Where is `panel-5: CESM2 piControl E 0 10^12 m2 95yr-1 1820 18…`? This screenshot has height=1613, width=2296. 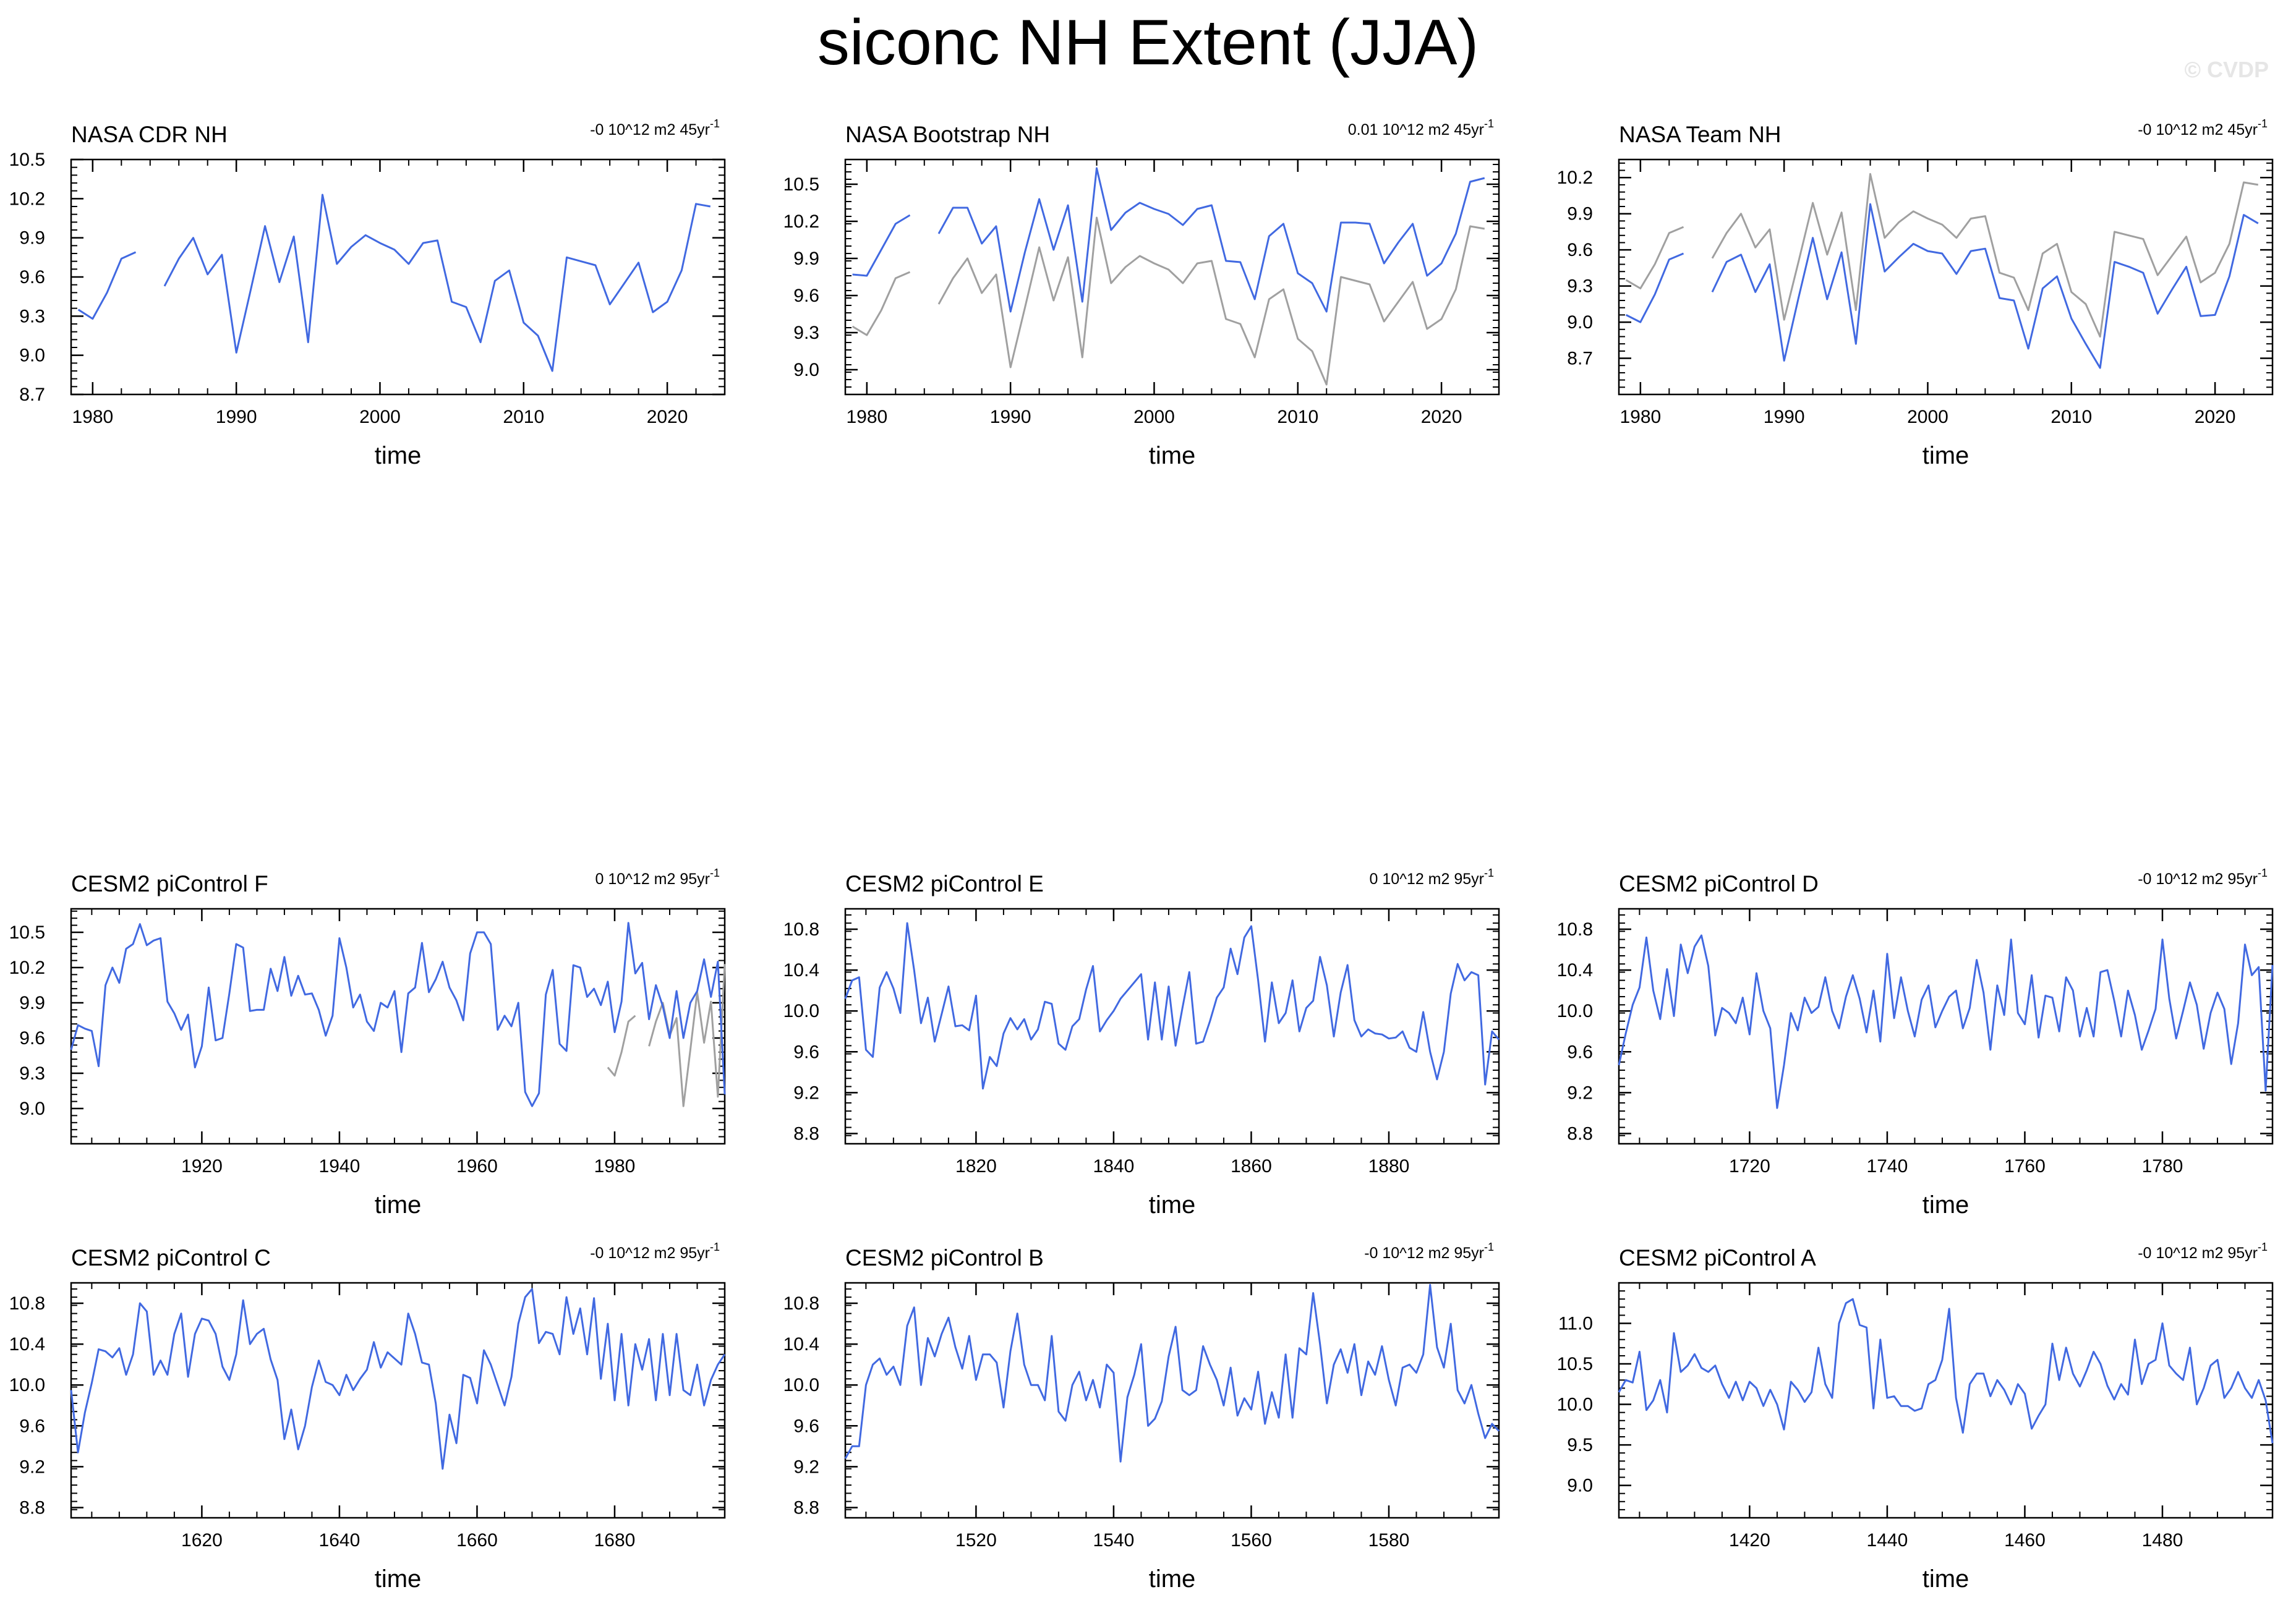
panel-5: CESM2 piControl E 0 10^12 m2 95yr-1 1820 18… is located at coordinates (1141, 1043).